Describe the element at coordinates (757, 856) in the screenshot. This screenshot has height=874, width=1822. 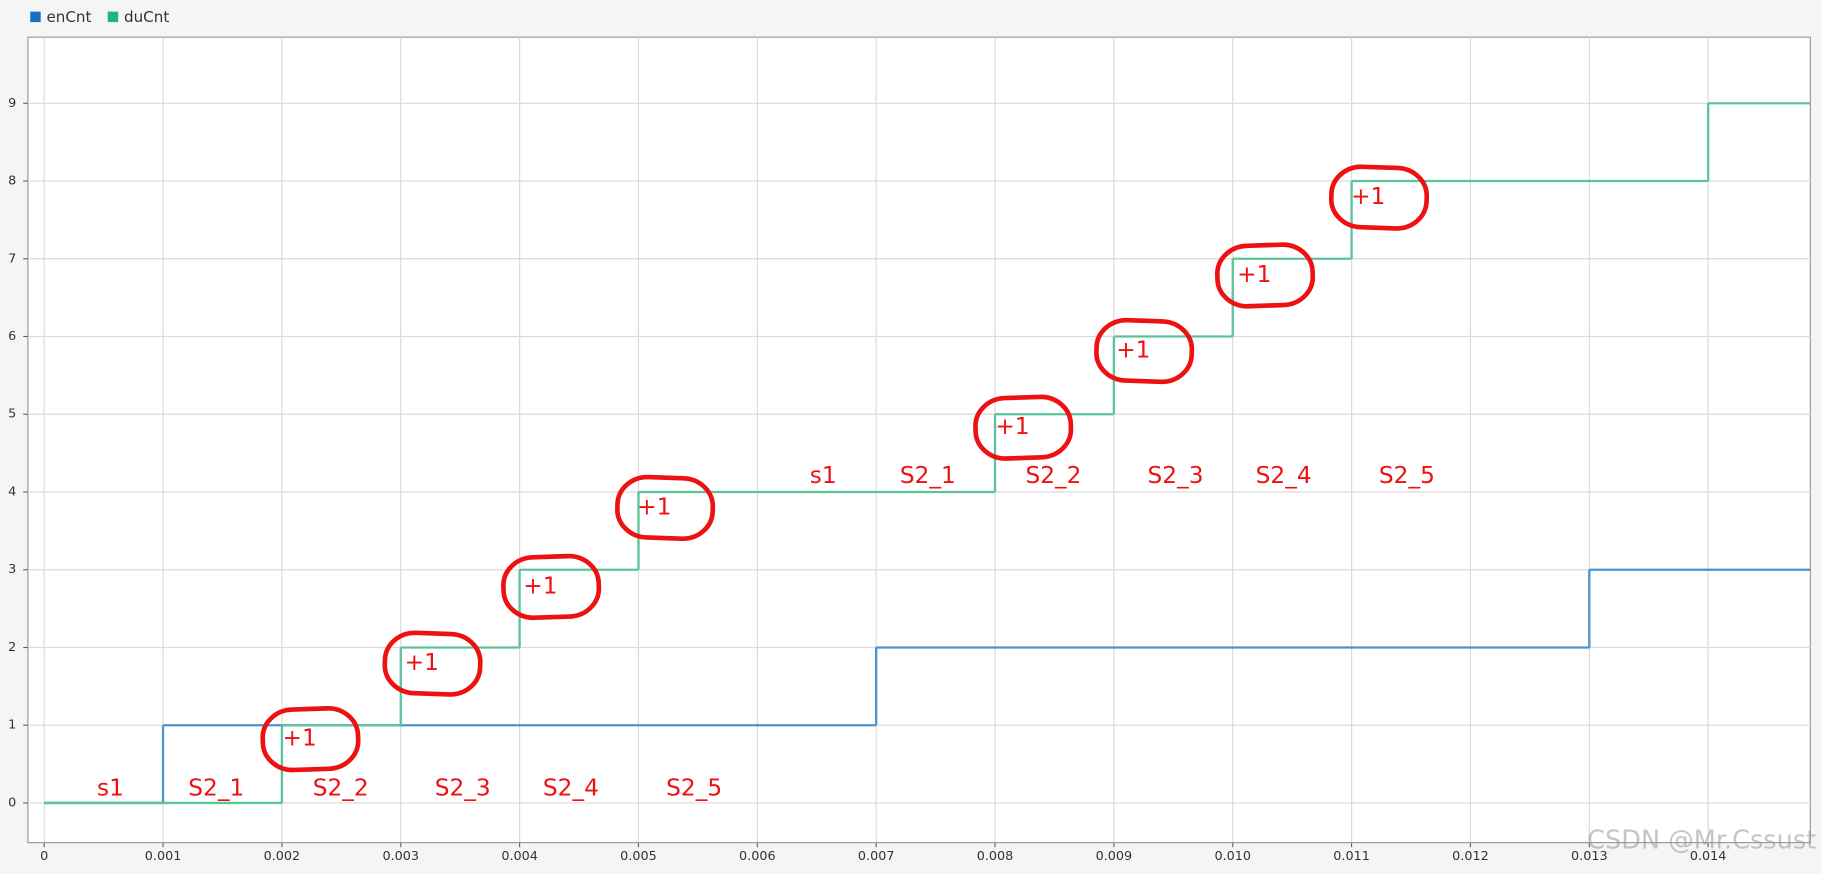
I see `x-tick-label: 0.006` at that location.